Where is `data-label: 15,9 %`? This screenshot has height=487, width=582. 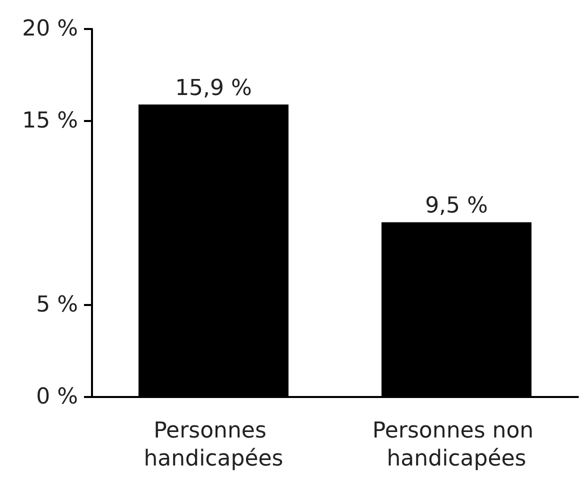 data-label: 15,9 % is located at coordinates (213, 88).